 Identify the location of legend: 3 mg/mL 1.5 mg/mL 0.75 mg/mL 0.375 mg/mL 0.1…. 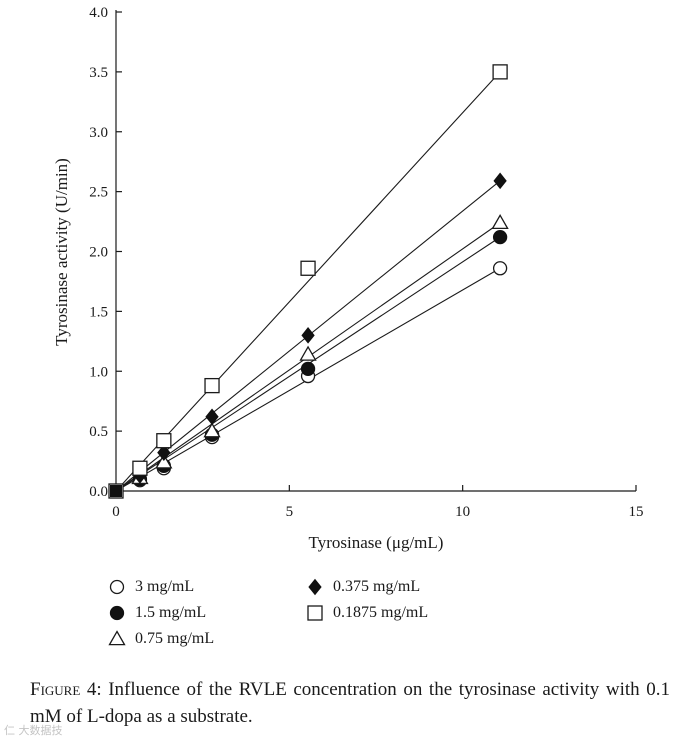
(318, 618).